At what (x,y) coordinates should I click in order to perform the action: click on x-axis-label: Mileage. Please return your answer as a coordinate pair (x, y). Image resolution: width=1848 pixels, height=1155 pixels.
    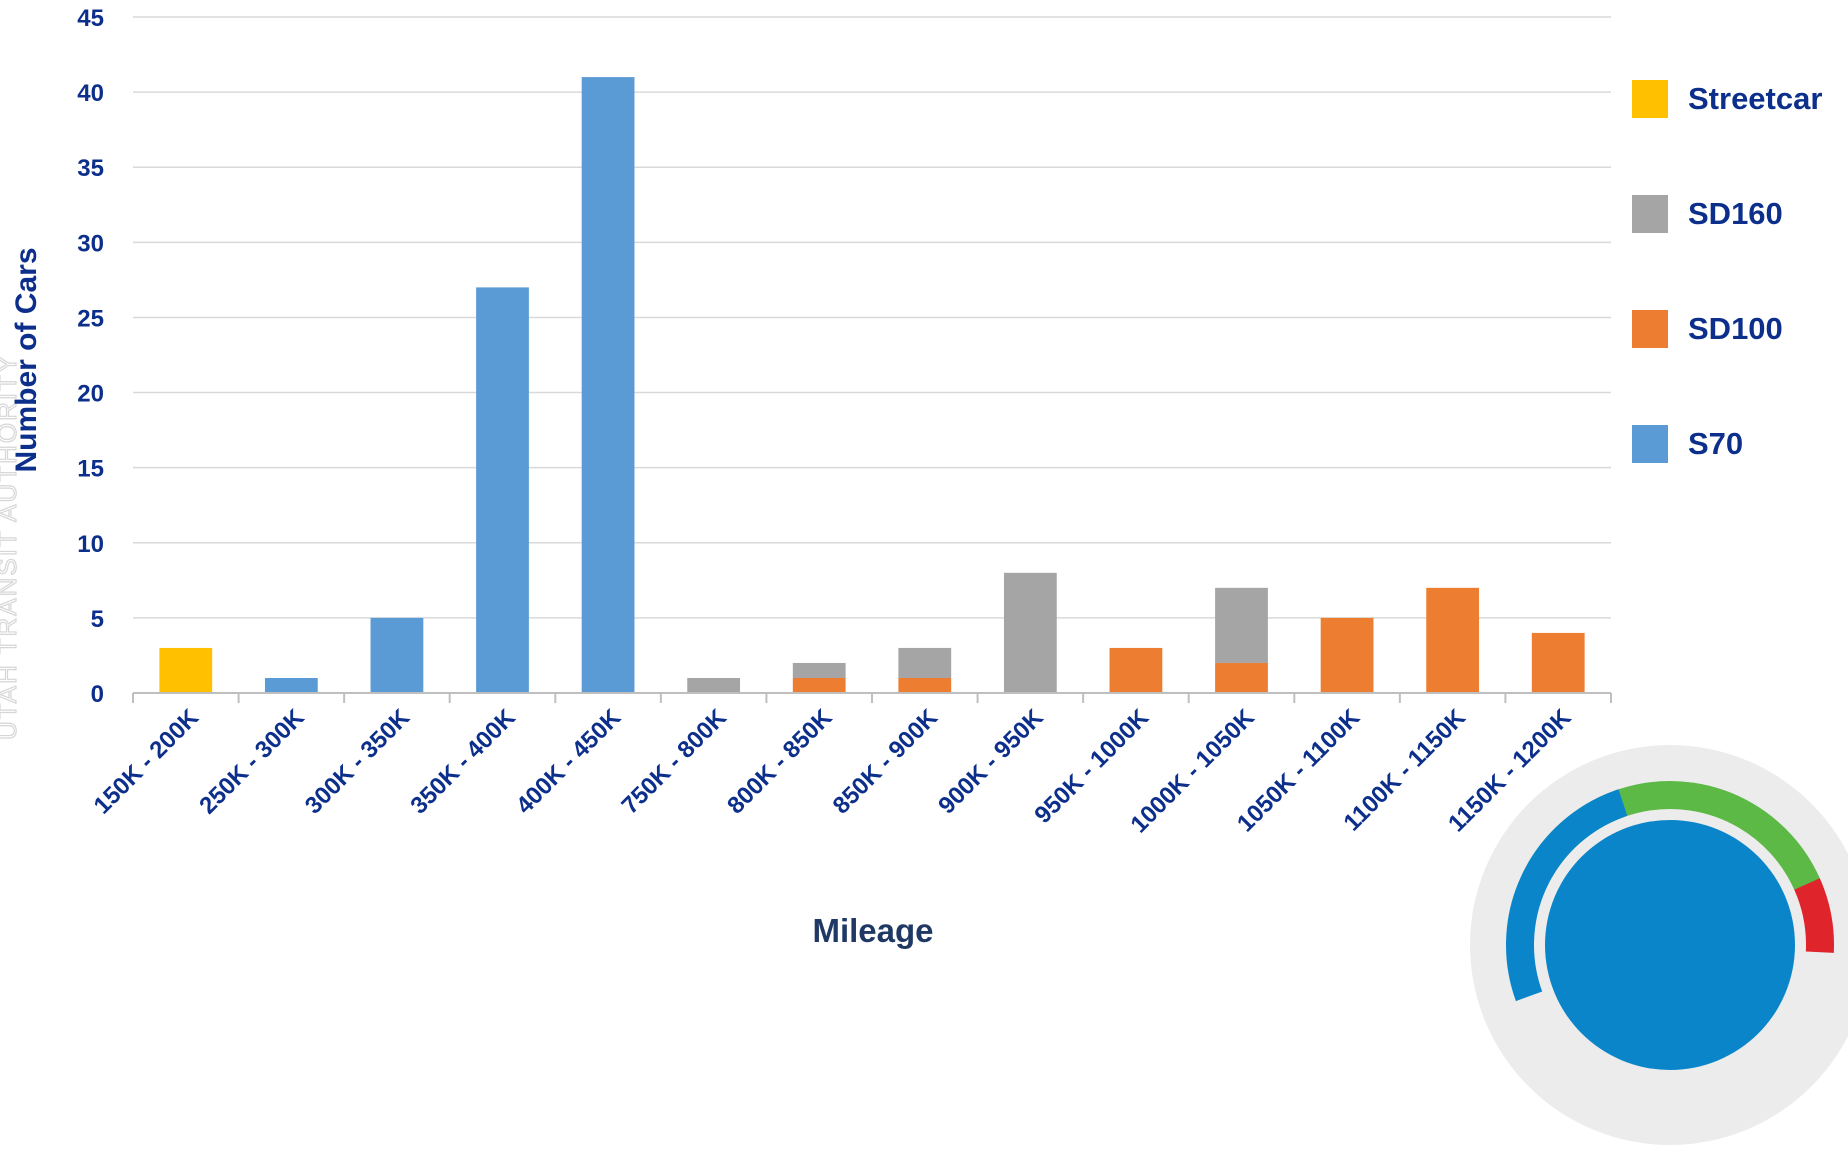
    Looking at the image, I should click on (873, 930).